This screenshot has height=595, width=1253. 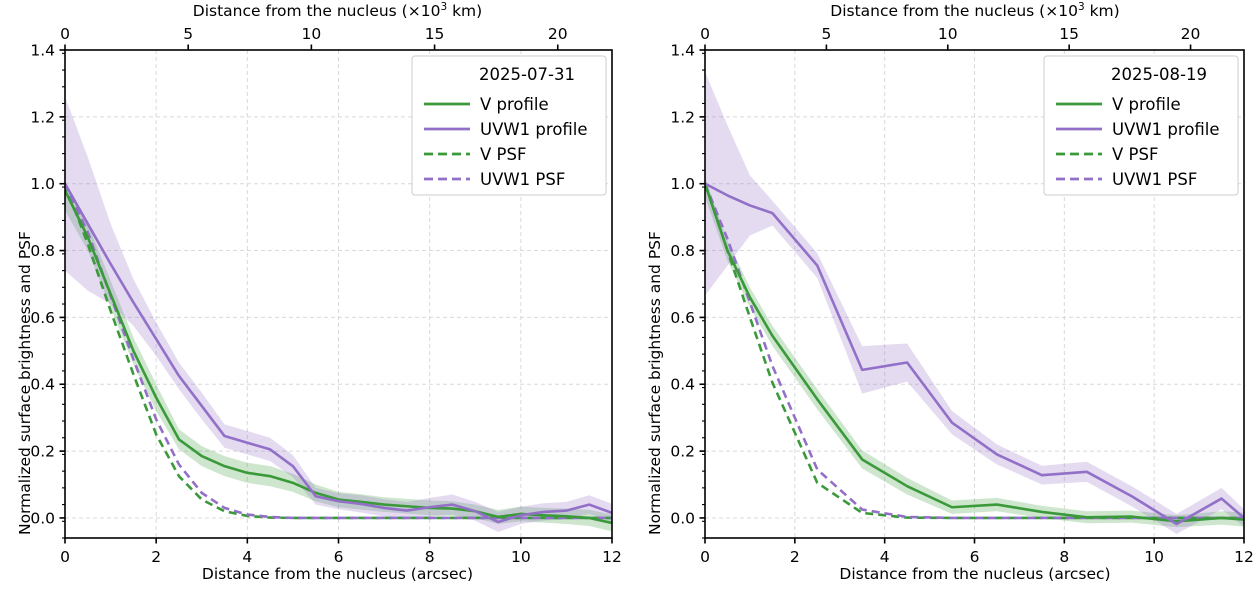 I want to click on legend-title: 2025-08-19, so click(x=1159, y=74).